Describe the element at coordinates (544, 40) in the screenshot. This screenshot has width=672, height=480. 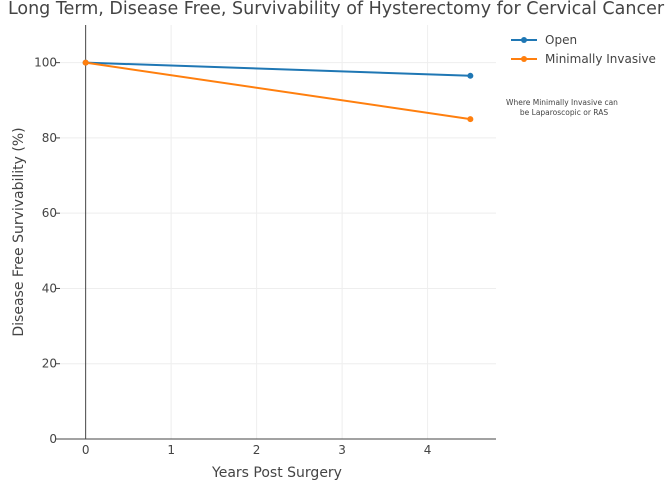
I see `legend-item-0: Open` at that location.